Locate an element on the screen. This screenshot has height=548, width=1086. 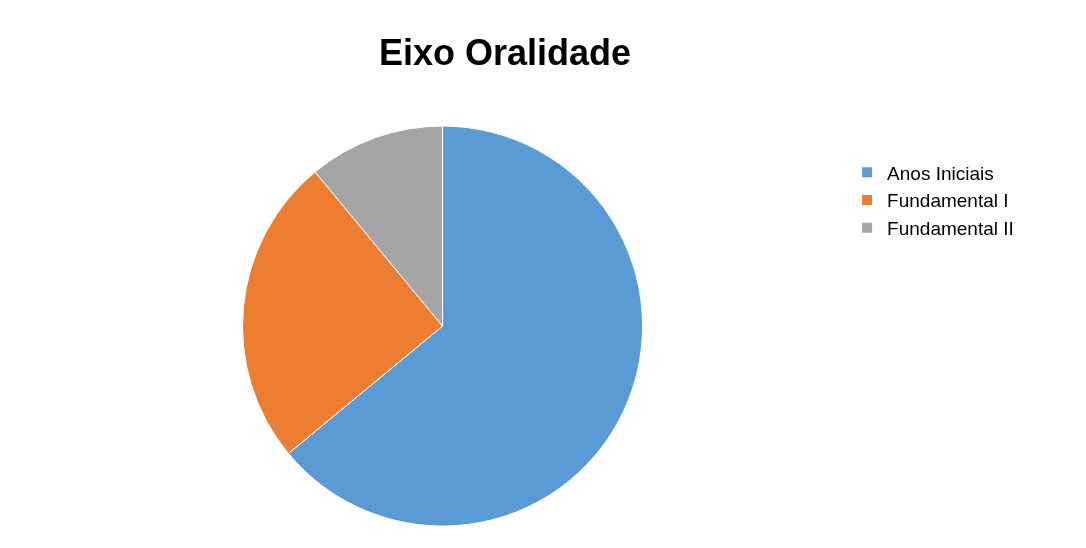
legend-label: Fundamental II is located at coordinates (950, 229).